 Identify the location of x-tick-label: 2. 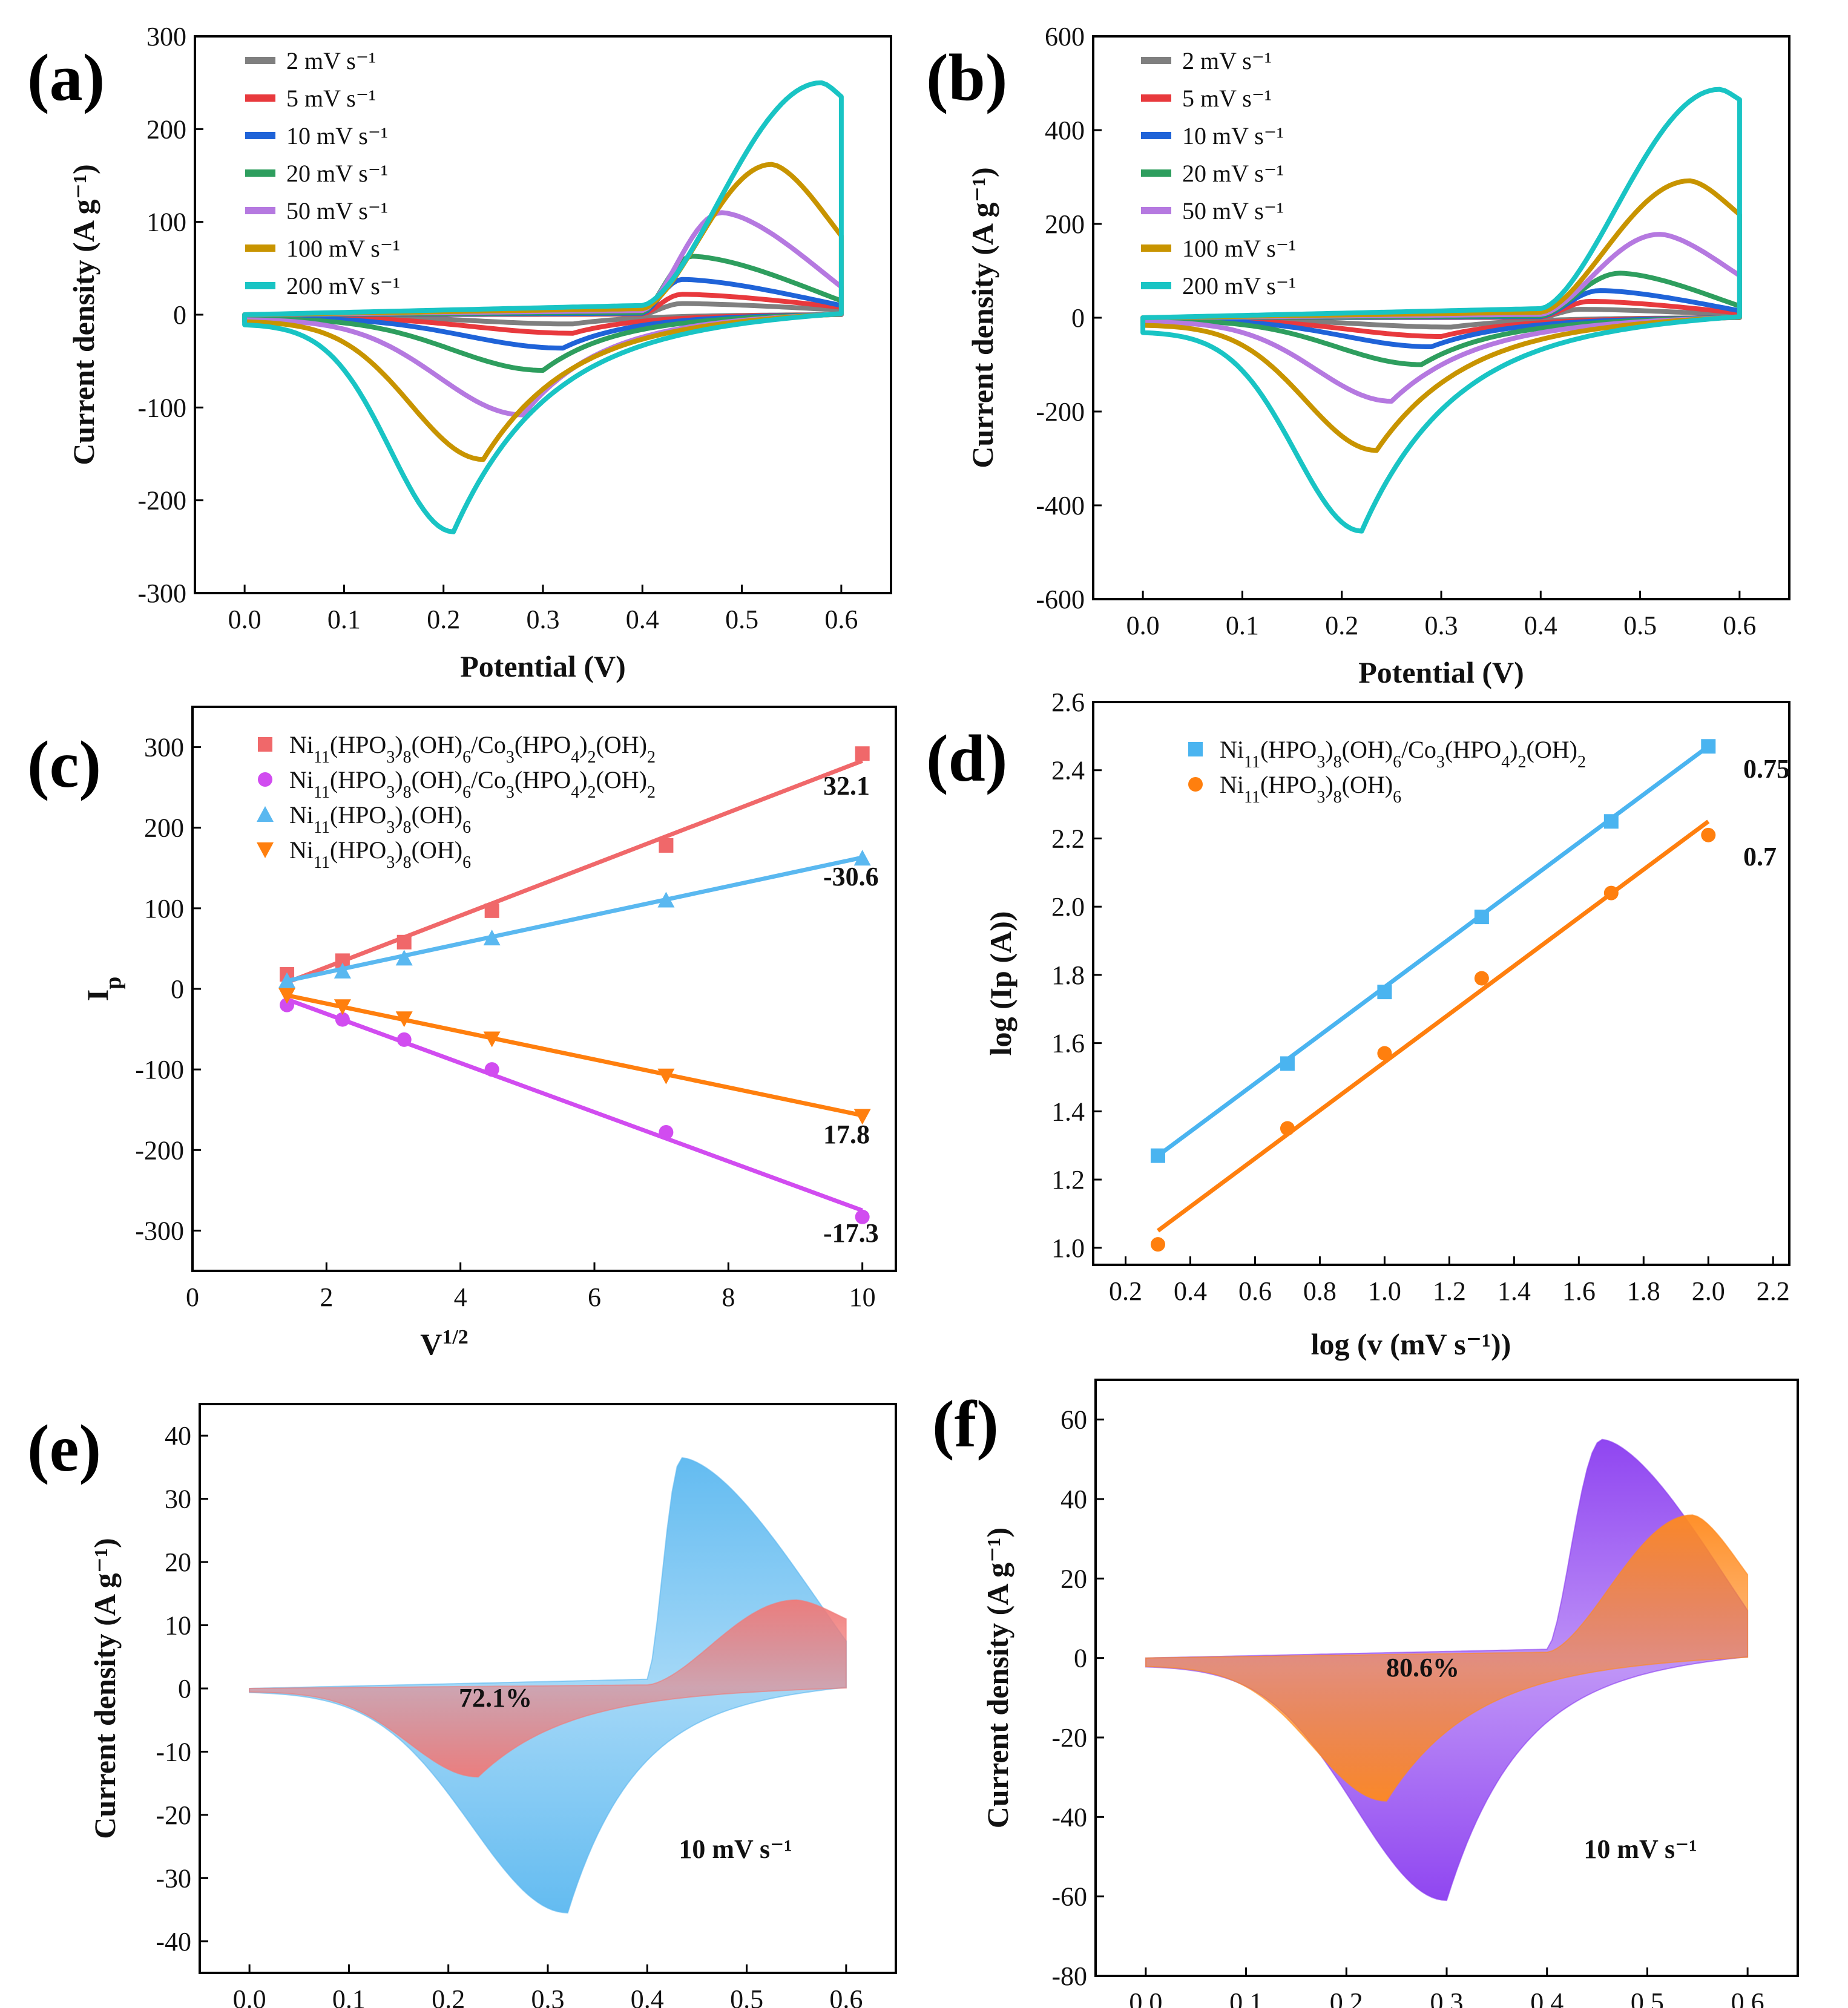
(326, 1297).